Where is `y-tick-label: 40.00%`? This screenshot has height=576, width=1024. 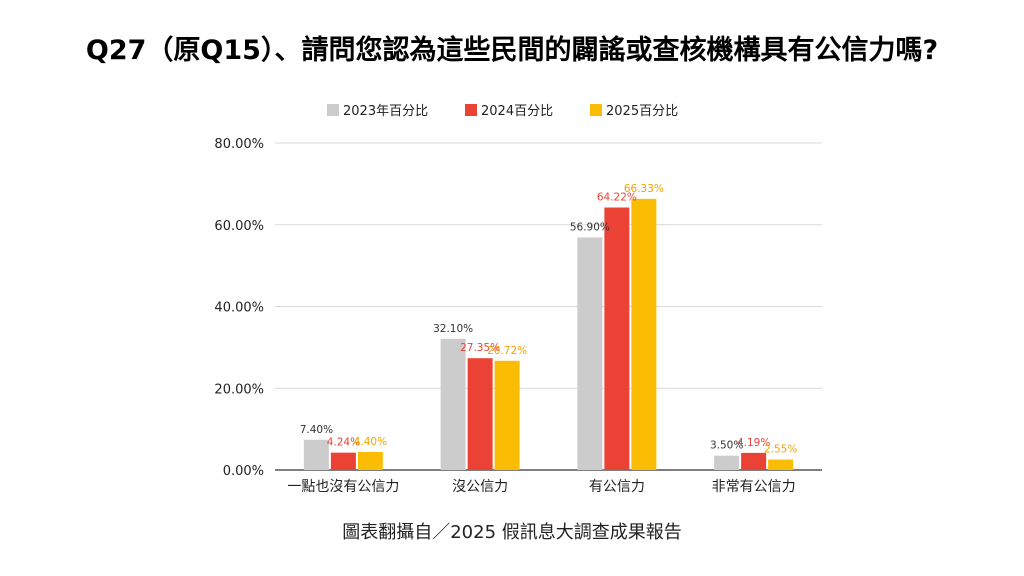 y-tick-label: 40.00% is located at coordinates (239, 308).